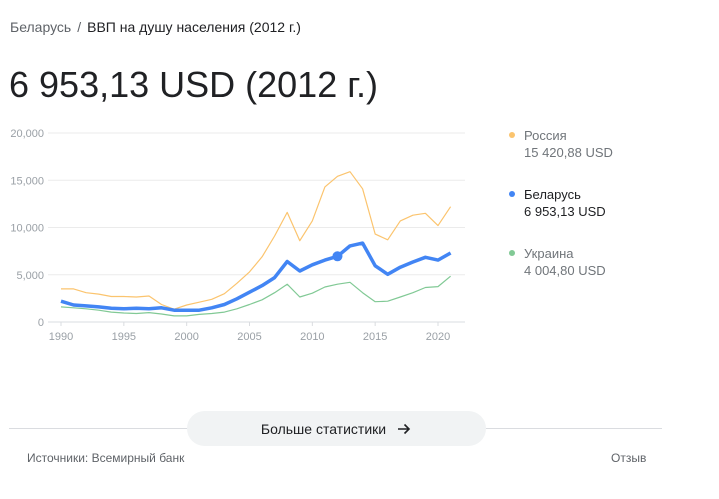  Describe the element at coordinates (629, 458) in the screenshot. I see `feedback-link: Отзыв` at that location.